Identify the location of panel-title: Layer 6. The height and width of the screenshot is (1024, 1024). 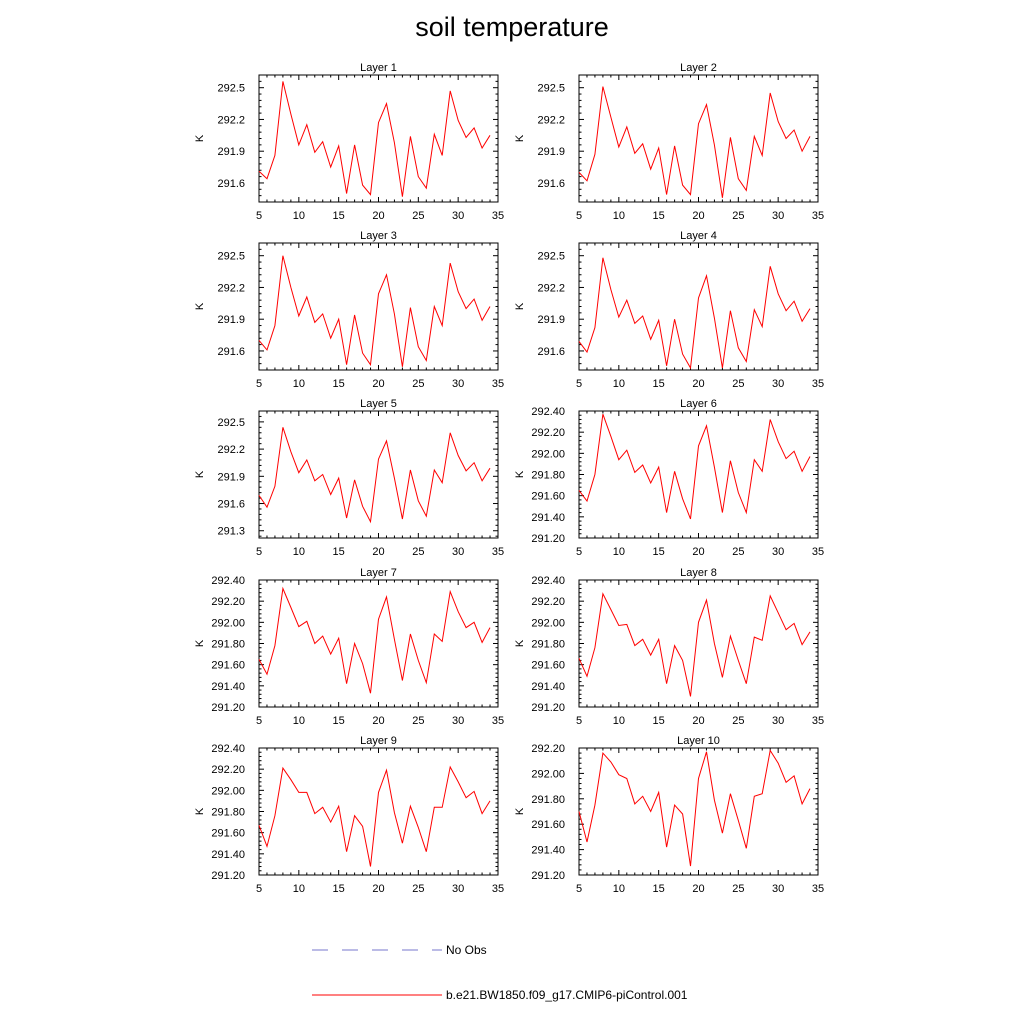
(698, 404).